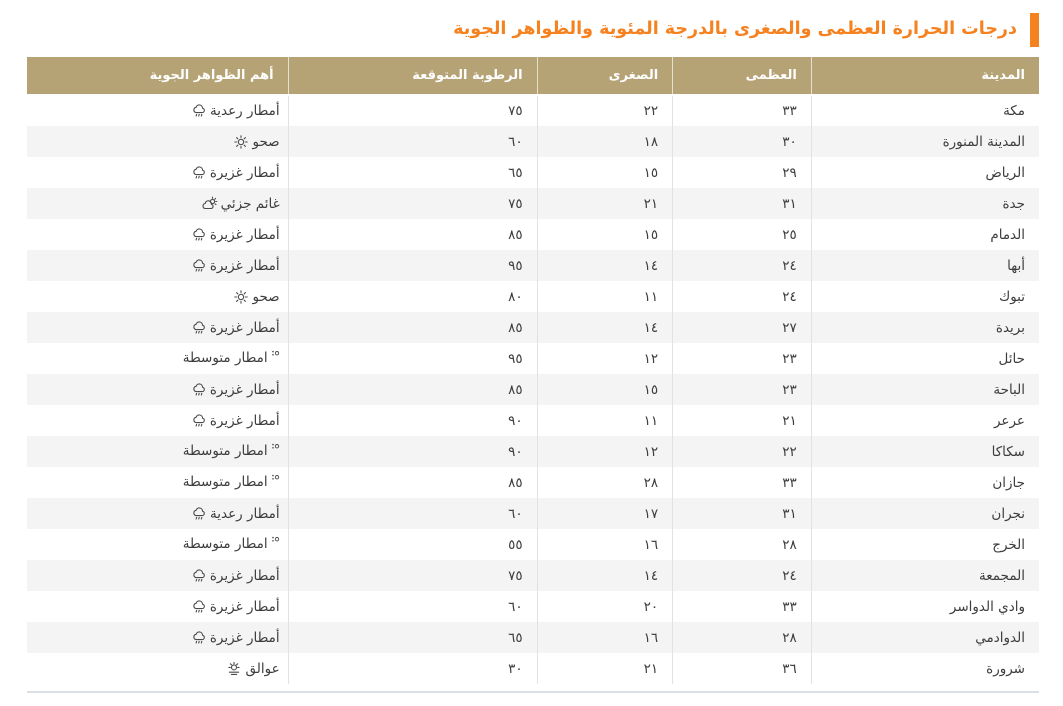 The width and height of the screenshot is (1063, 706). What do you see at coordinates (262, 668) in the screenshot?
I see `phenomena-label: عوالق` at bounding box center [262, 668].